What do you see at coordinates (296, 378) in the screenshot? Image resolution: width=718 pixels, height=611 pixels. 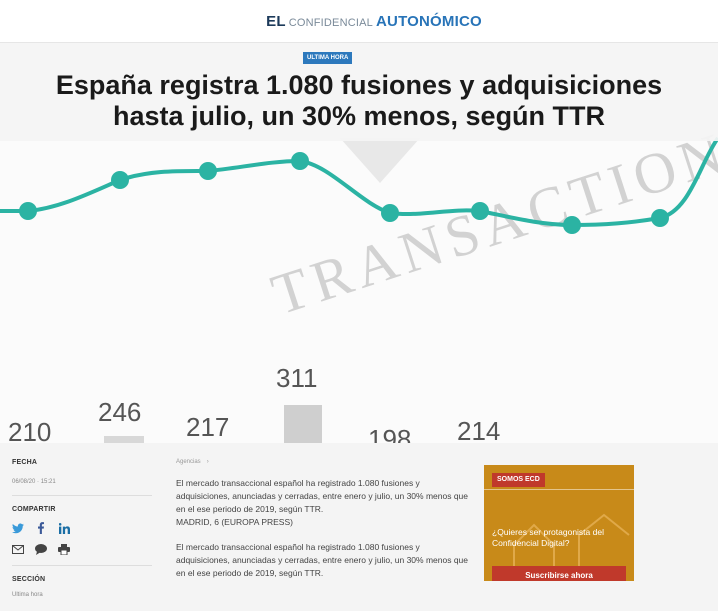 I see `bar-label: 311` at bounding box center [296, 378].